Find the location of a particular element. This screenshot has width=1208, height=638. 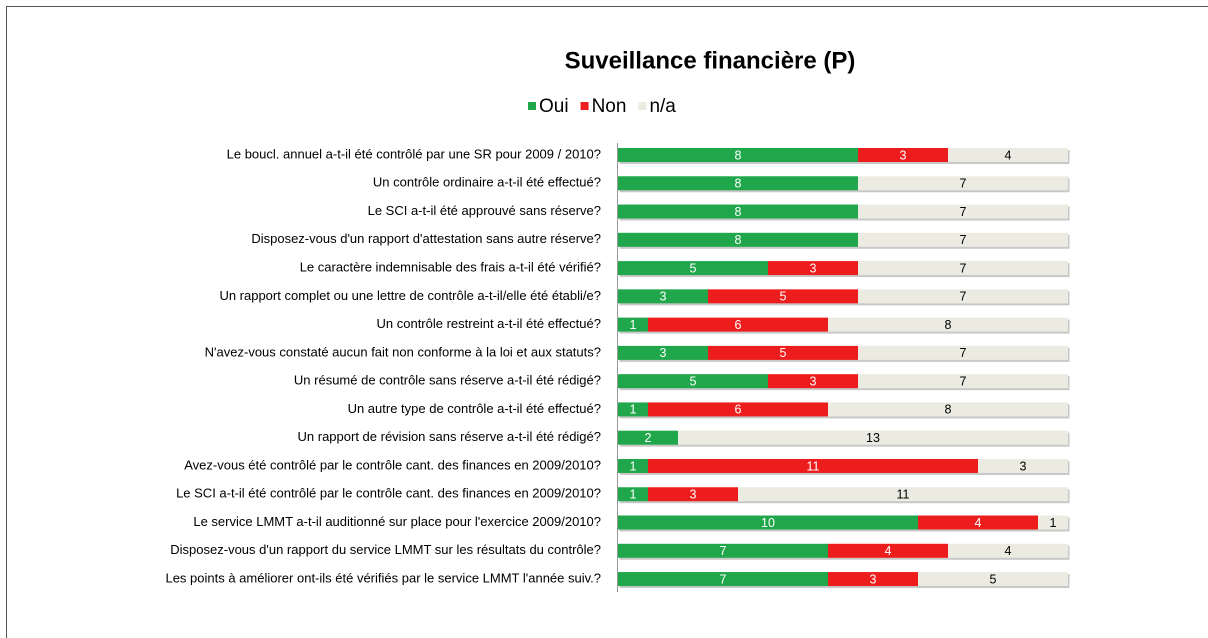

data-label: 10 is located at coordinates (768, 523).